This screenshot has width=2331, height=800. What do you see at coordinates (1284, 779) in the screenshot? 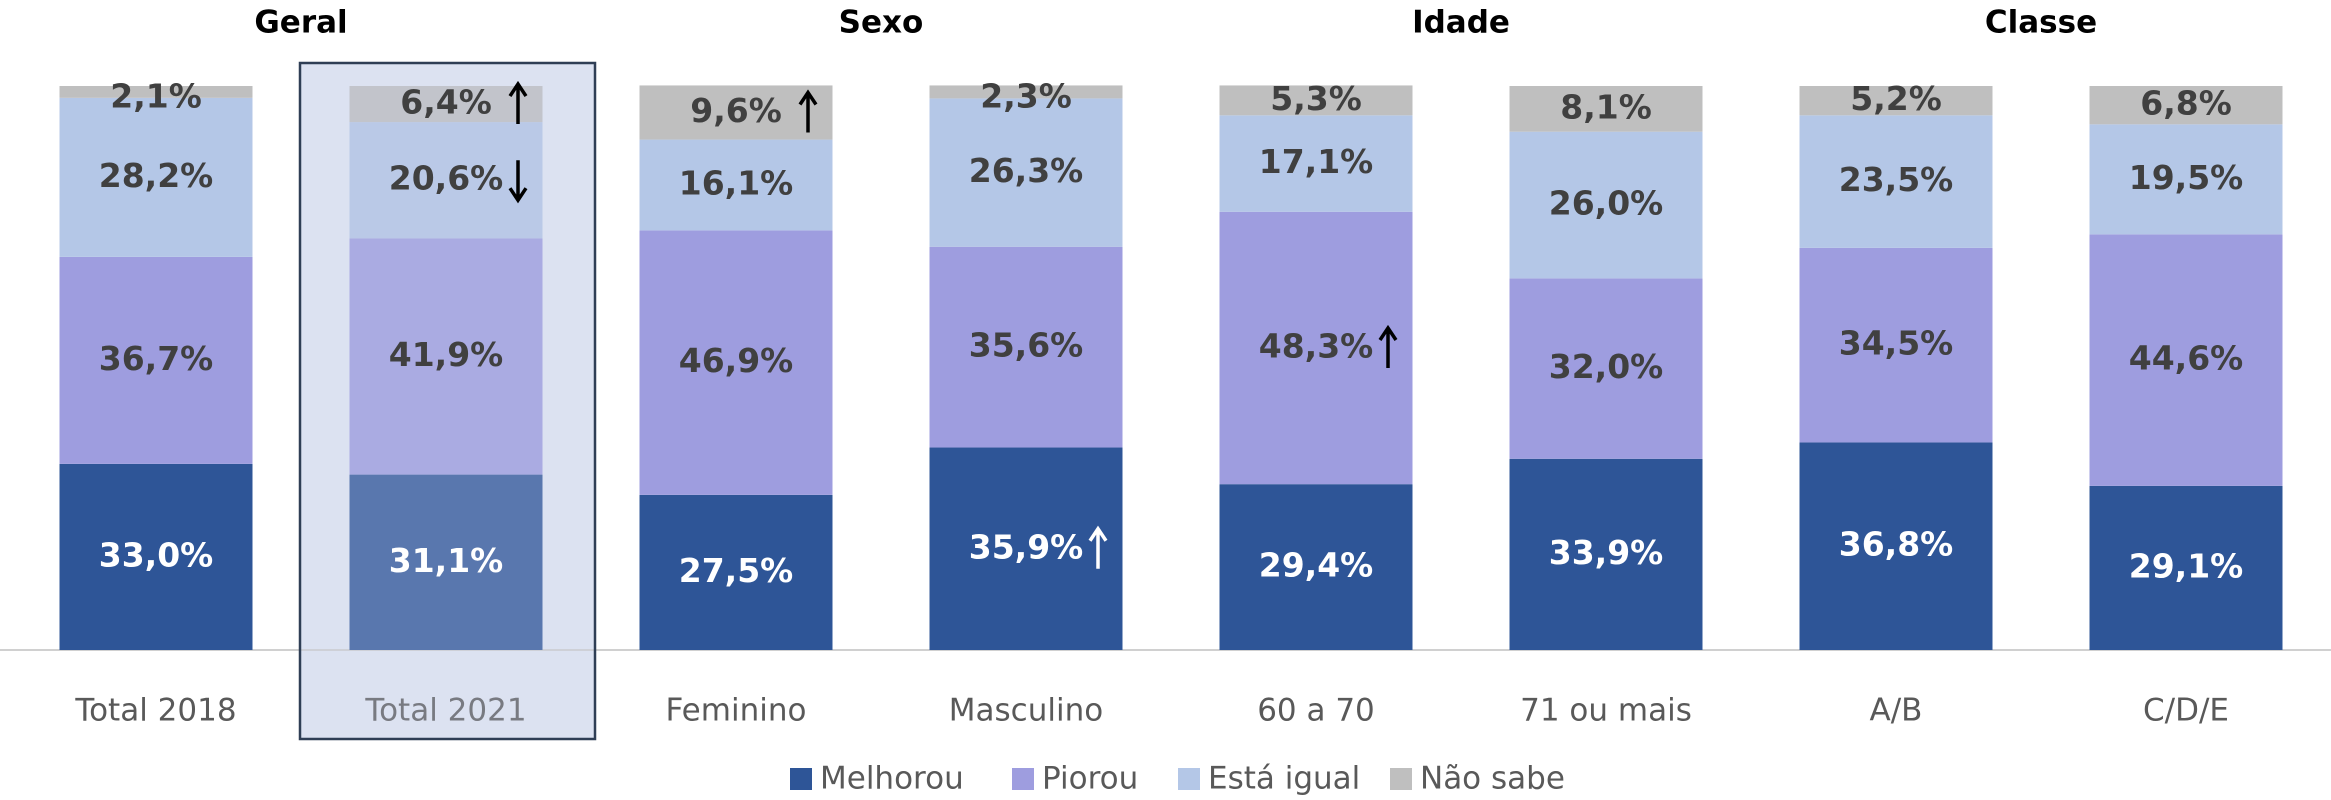
I see `legend-label: Está igual` at bounding box center [1284, 779].